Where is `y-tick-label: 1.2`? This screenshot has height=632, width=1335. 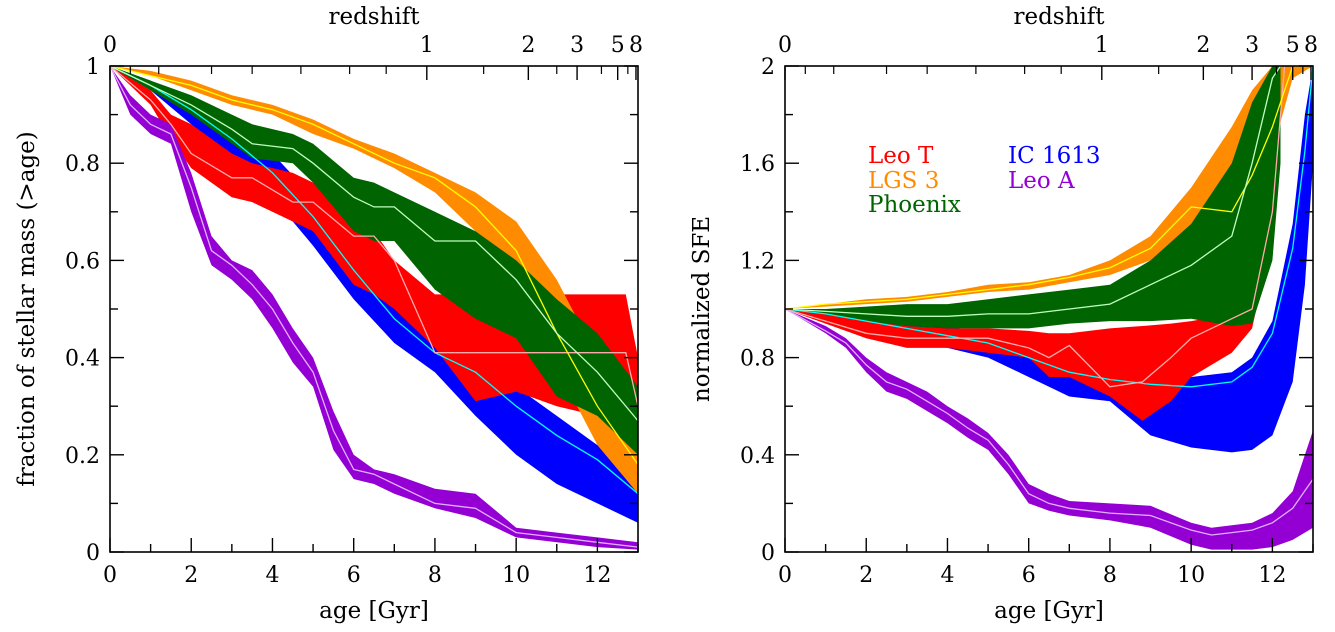
y-tick-label: 1.2 is located at coordinates (757, 261).